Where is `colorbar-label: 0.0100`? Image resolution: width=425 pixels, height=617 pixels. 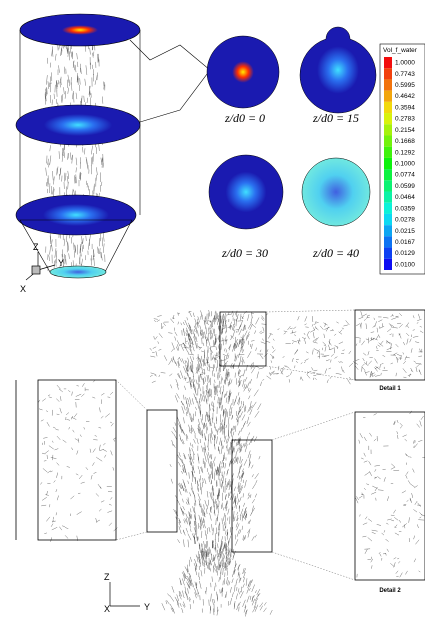 colorbar-label: 0.0100 is located at coordinates (405, 264).